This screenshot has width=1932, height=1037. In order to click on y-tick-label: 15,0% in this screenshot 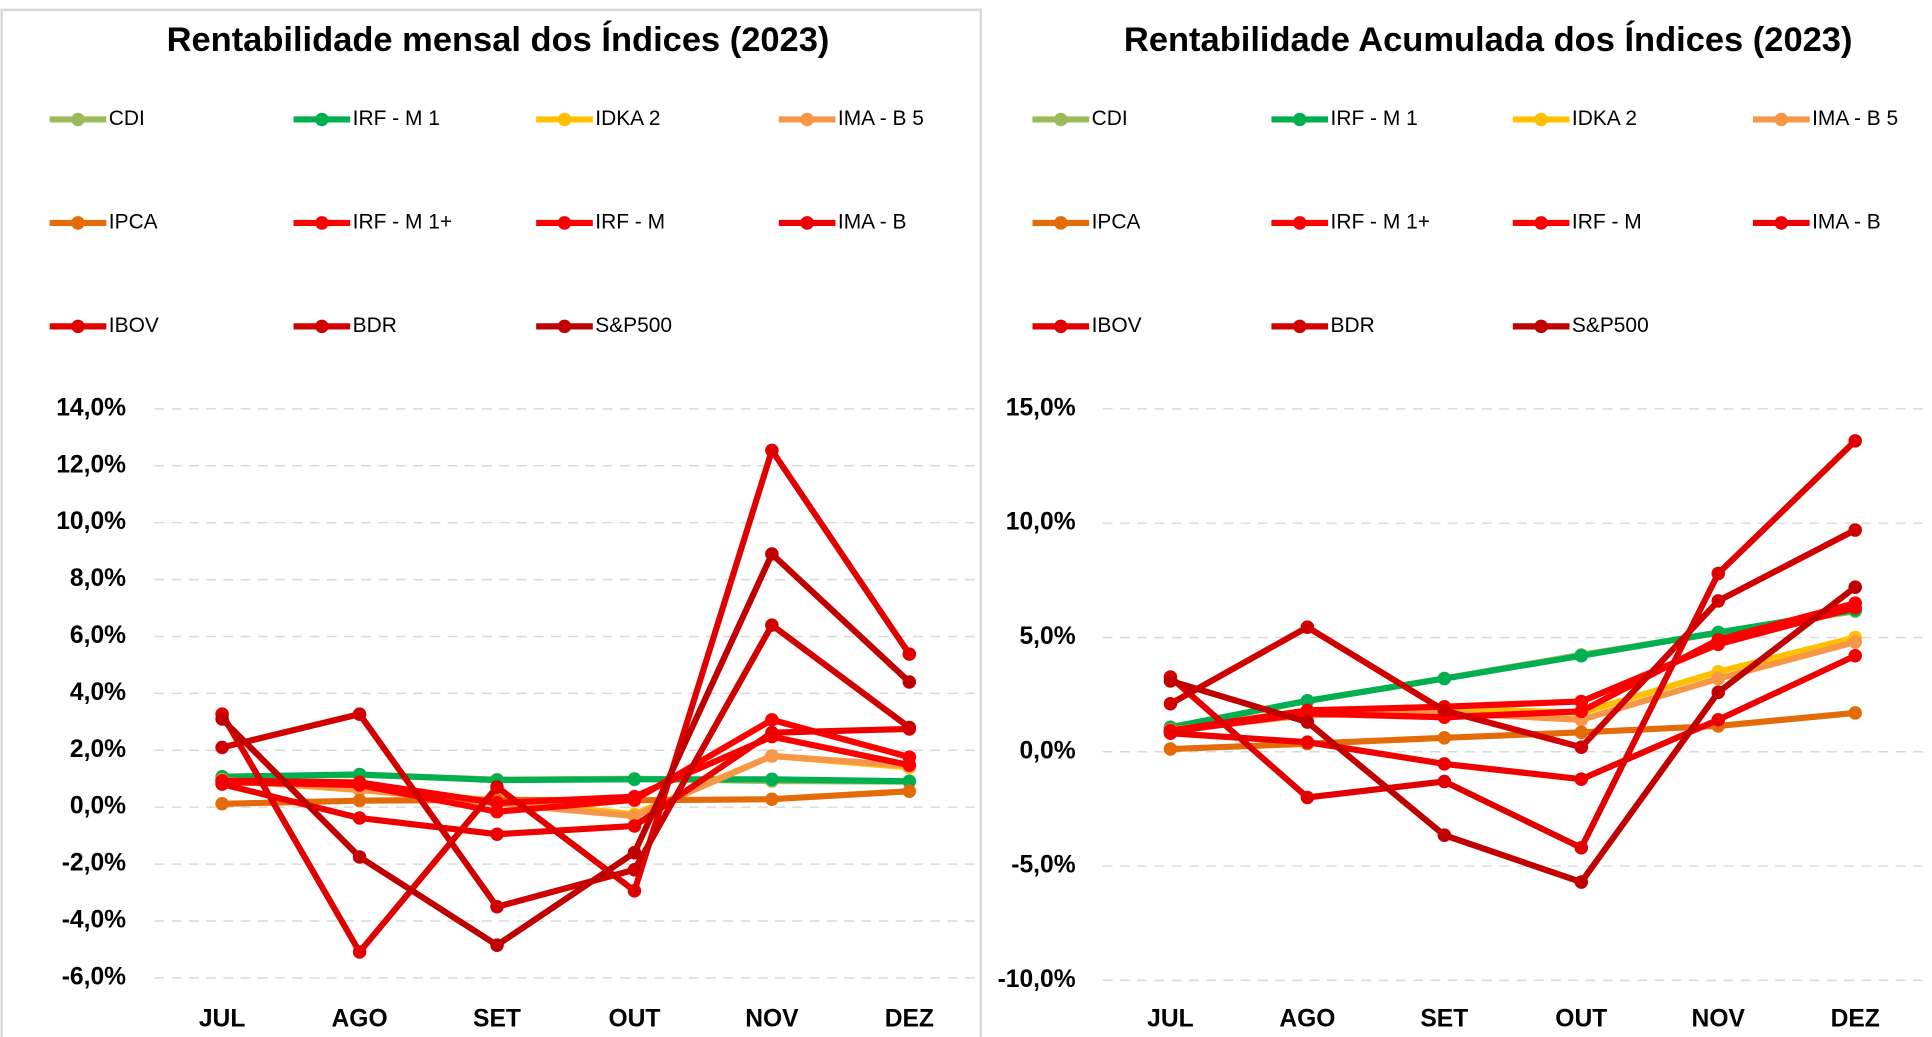, I will do `click(1041, 407)`.